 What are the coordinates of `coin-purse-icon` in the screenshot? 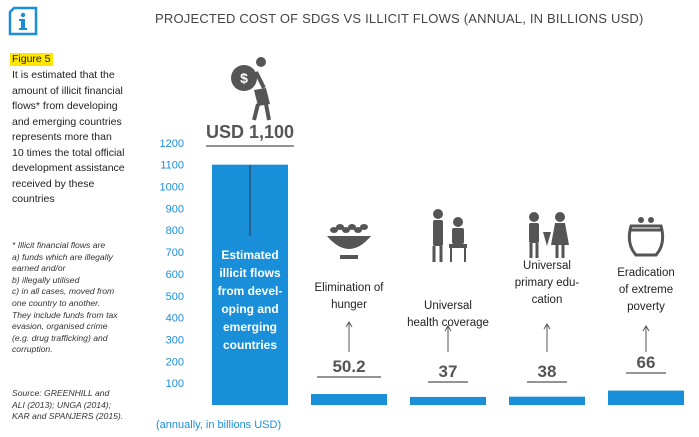 It's located at (646, 237).